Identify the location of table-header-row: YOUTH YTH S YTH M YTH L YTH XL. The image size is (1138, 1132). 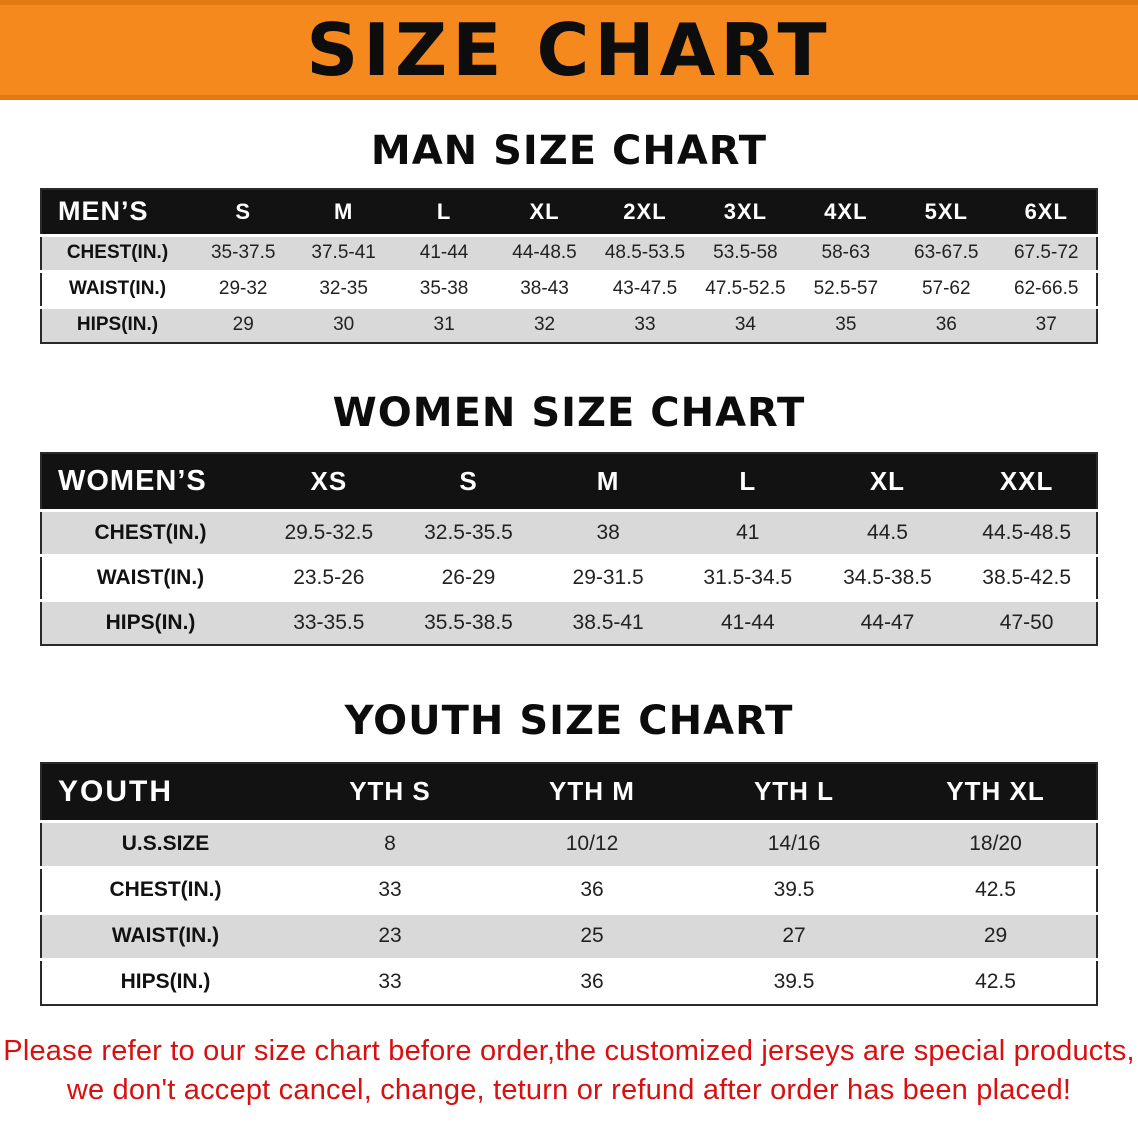
(569, 792).